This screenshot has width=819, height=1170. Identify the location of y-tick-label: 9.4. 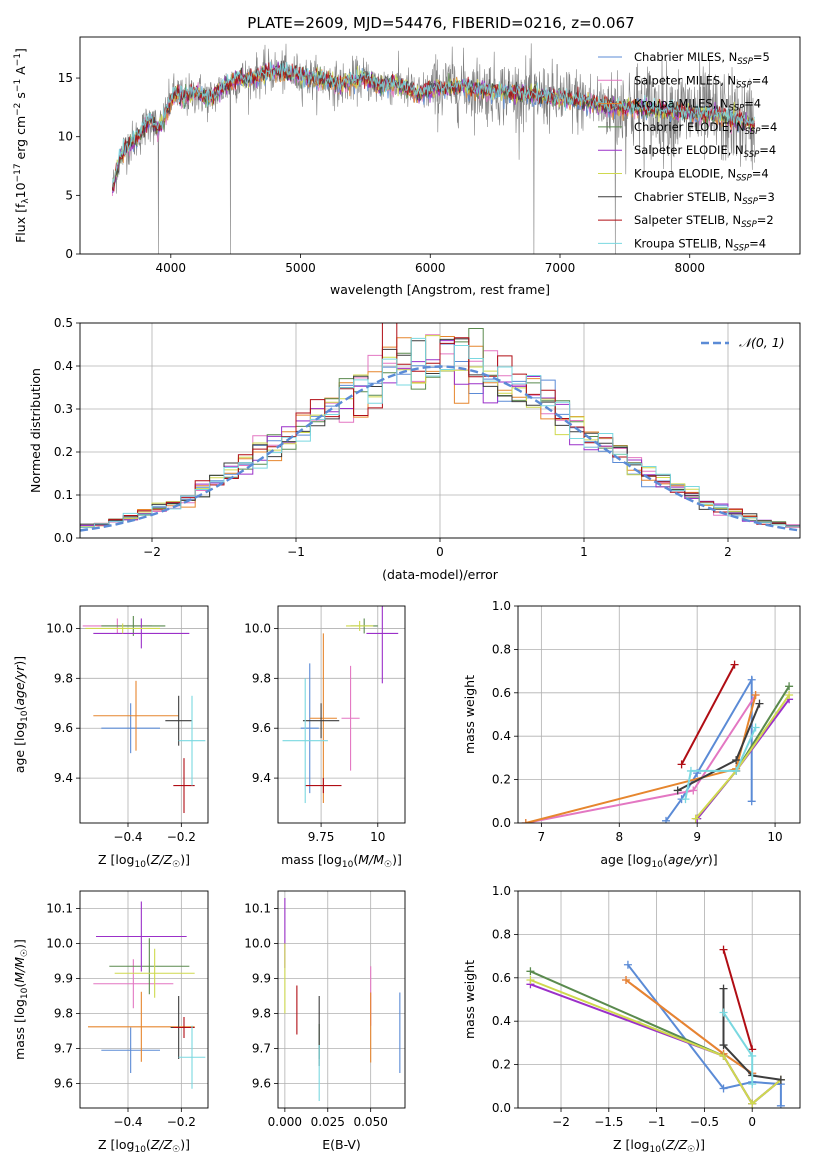
(63, 778).